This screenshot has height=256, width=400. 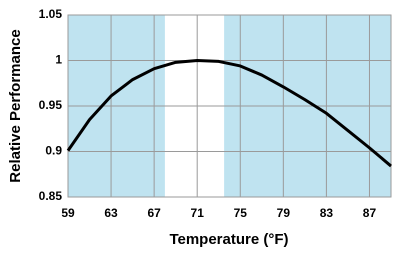 What do you see at coordinates (154, 213) in the screenshot?
I see `x-tick-label: 67` at bounding box center [154, 213].